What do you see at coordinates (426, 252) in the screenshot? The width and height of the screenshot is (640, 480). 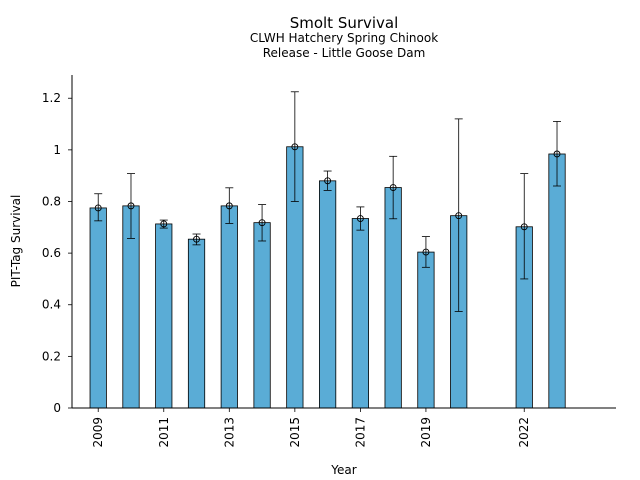 I see `point-marker-2019` at bounding box center [426, 252].